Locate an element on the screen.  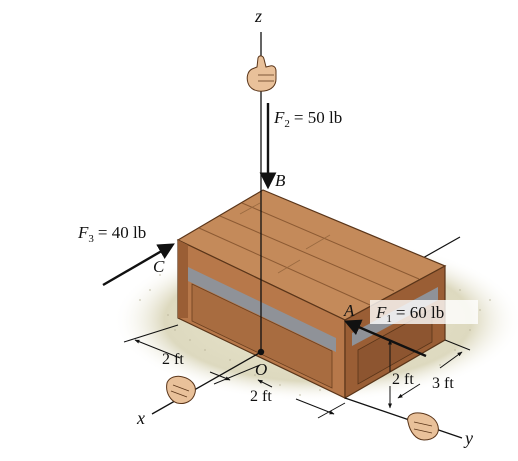
x-axis is located at coordinates (206, 383).